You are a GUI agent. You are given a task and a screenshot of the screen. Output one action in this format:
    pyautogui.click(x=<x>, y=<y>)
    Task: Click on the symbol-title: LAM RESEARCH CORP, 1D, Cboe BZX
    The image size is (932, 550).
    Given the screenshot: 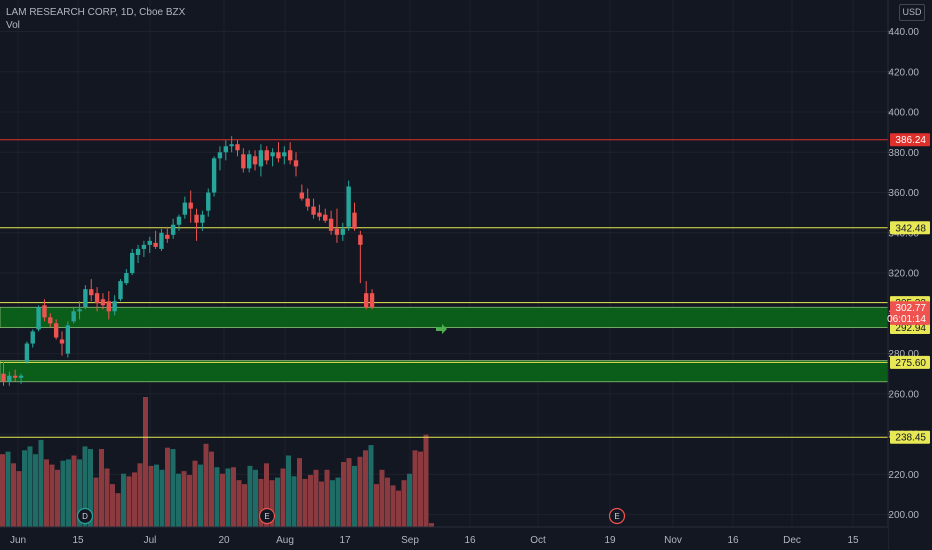 What is the action you would take?
    pyautogui.click(x=96, y=12)
    